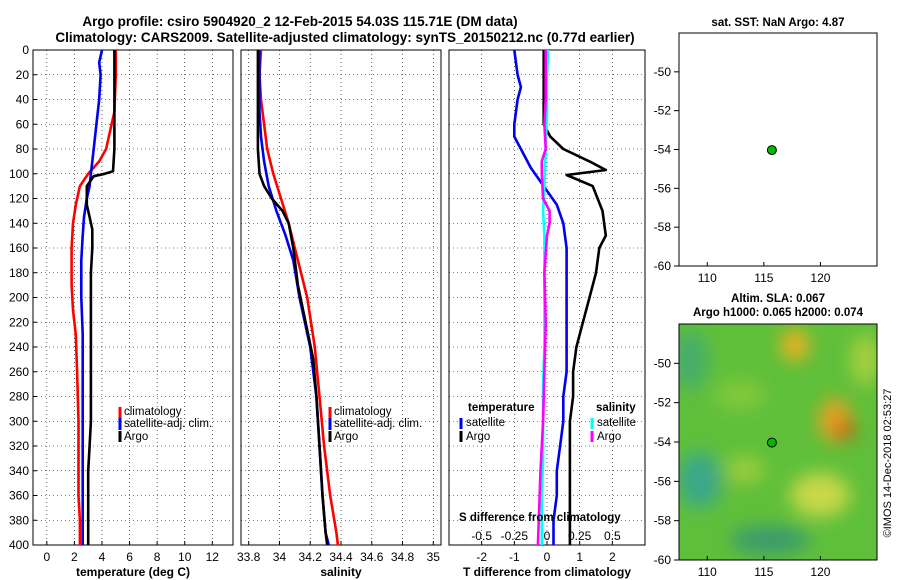 The height and width of the screenshot is (580, 900). I want to click on series-line-temperature-satellite, so click(540, 297).